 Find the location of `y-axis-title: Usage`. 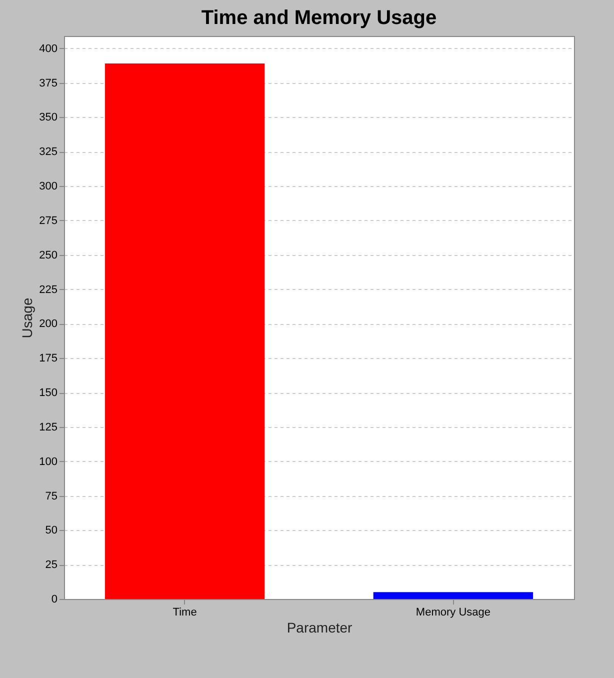

y-axis-title: Usage is located at coordinates (27, 318).